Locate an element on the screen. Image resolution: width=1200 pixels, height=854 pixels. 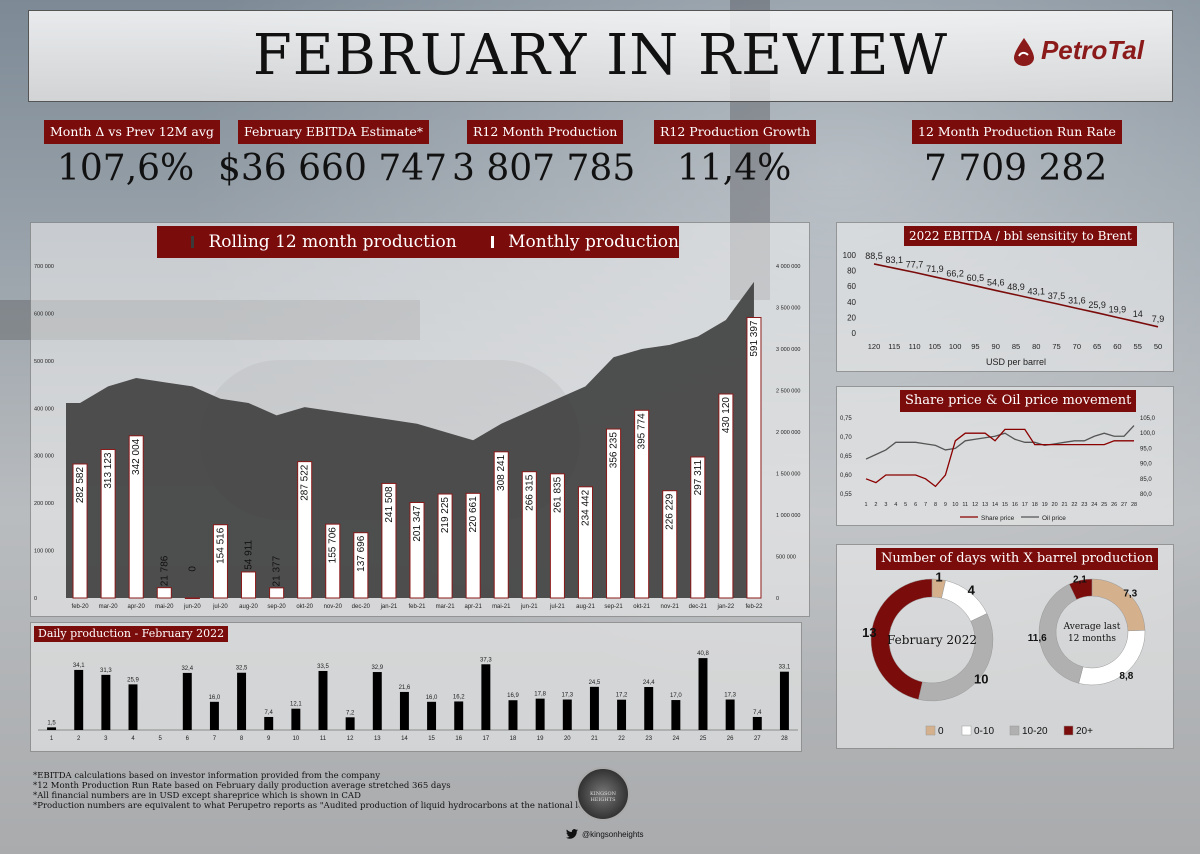
twitter-handle: @kingsonheights is located at coordinates (605, 834).